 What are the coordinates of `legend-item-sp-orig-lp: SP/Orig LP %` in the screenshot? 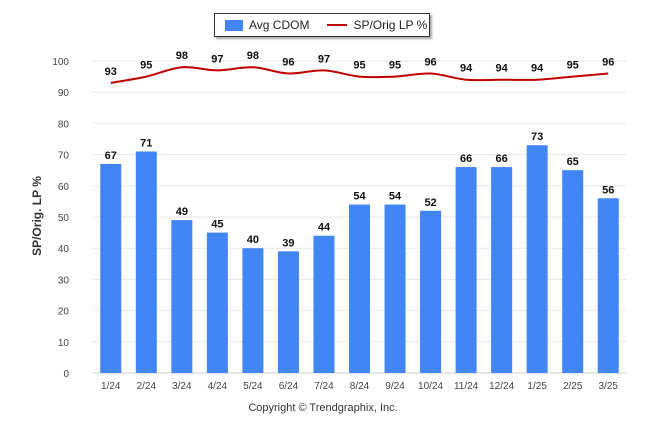 It's located at (368, 25).